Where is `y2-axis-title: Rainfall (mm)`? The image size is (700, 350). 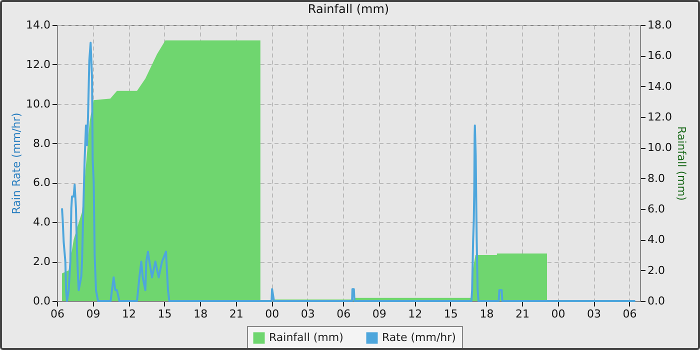
y2-axis-title: Rainfall (mm) is located at coordinates (681, 163).